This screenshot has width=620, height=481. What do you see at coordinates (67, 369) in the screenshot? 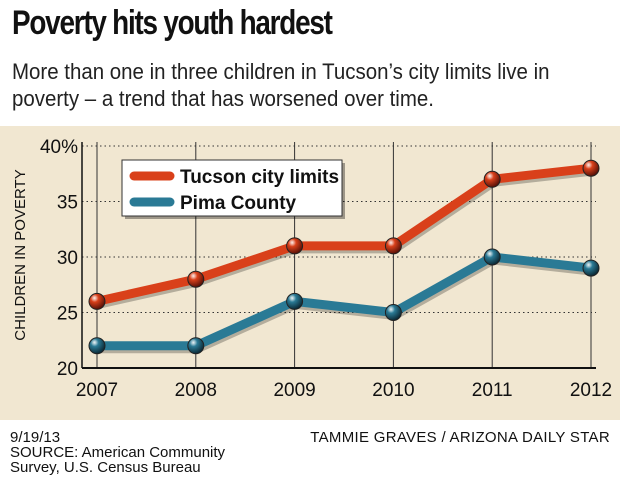
I see `y-tick-label: 20` at bounding box center [67, 369].